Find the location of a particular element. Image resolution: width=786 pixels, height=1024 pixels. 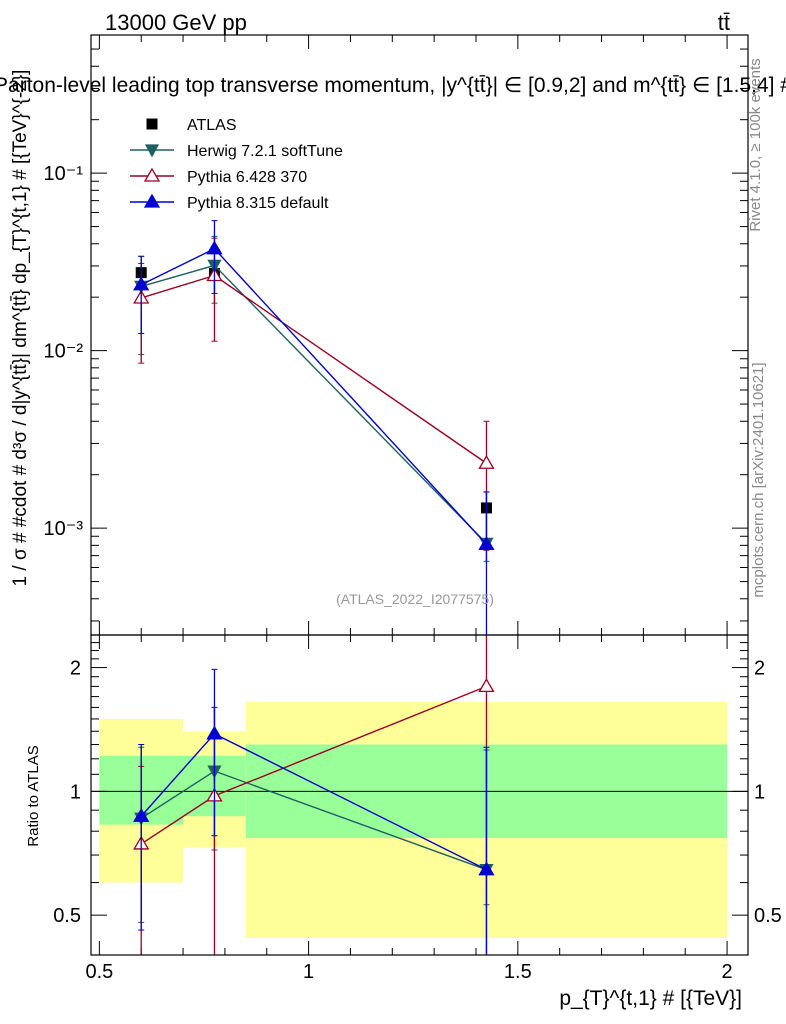

x-tick-label: 1 is located at coordinates (308, 972).